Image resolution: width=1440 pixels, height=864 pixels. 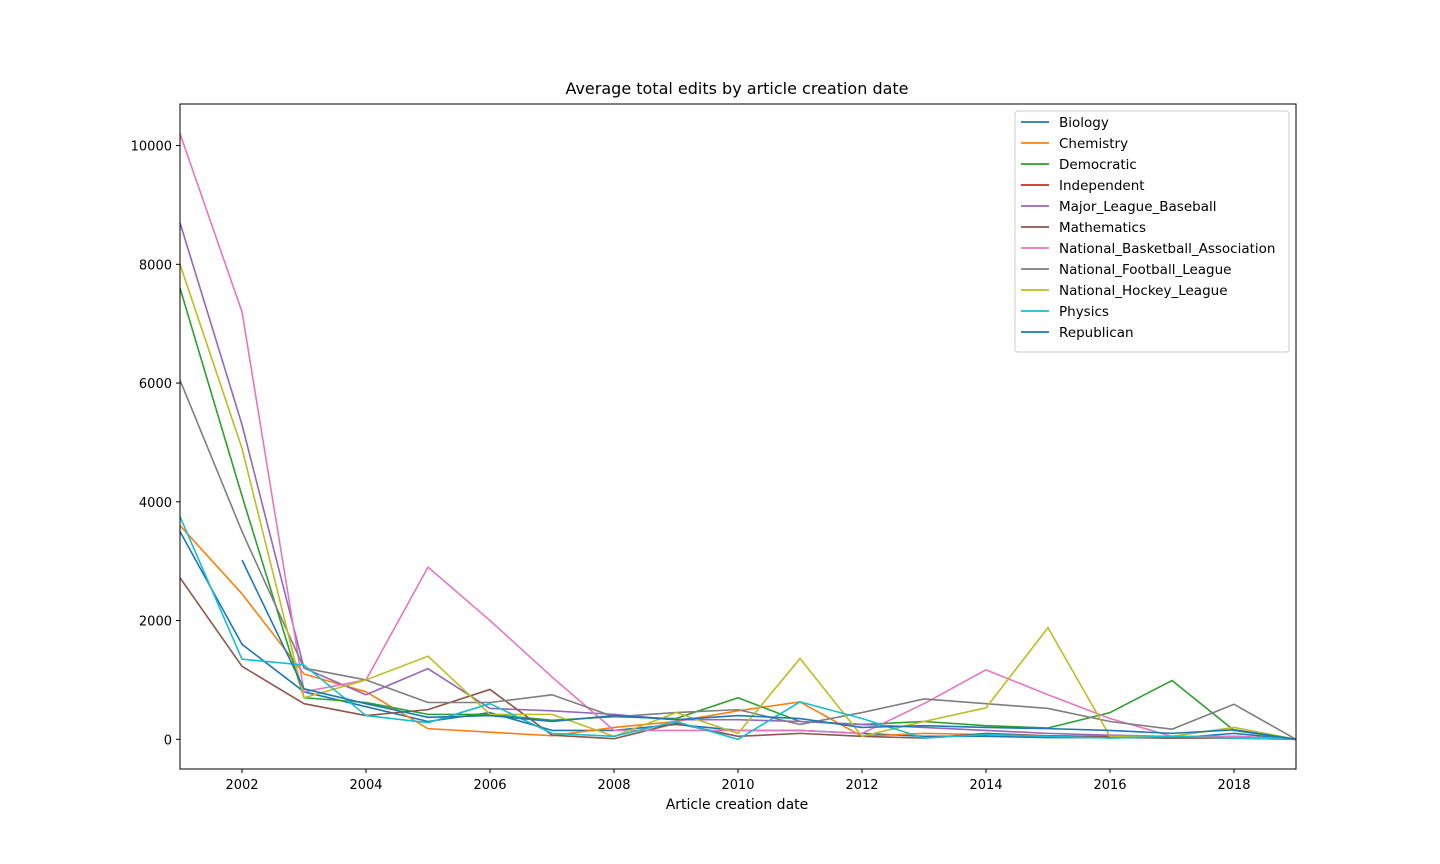 What do you see at coordinates (737, 805) in the screenshot?
I see `x-axis-title: Article creation date` at bounding box center [737, 805].